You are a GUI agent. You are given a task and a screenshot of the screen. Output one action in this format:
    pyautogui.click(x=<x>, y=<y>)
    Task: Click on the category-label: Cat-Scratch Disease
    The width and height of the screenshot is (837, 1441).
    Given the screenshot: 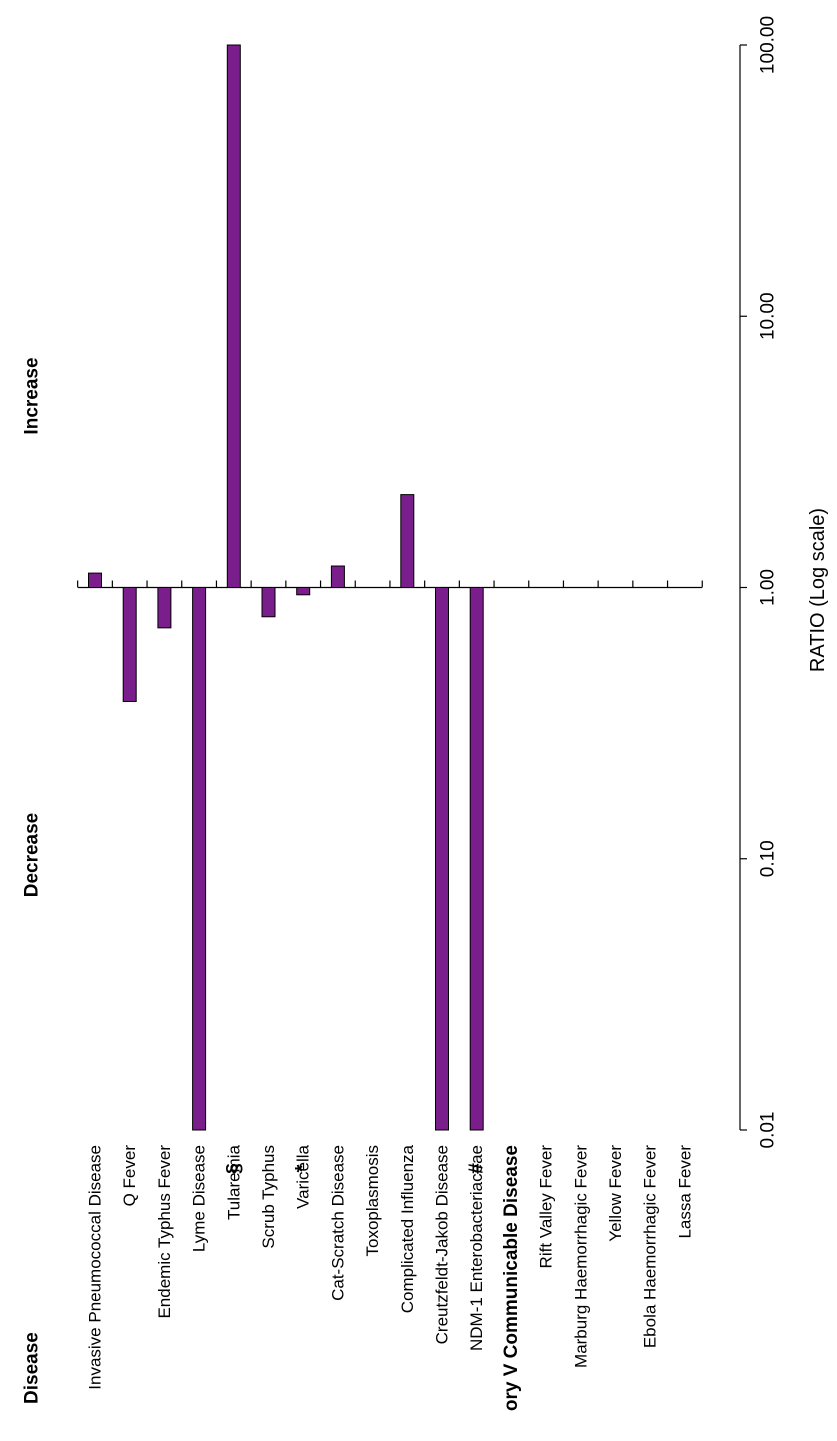 What is the action you would take?
    pyautogui.click(x=337, y=1223)
    